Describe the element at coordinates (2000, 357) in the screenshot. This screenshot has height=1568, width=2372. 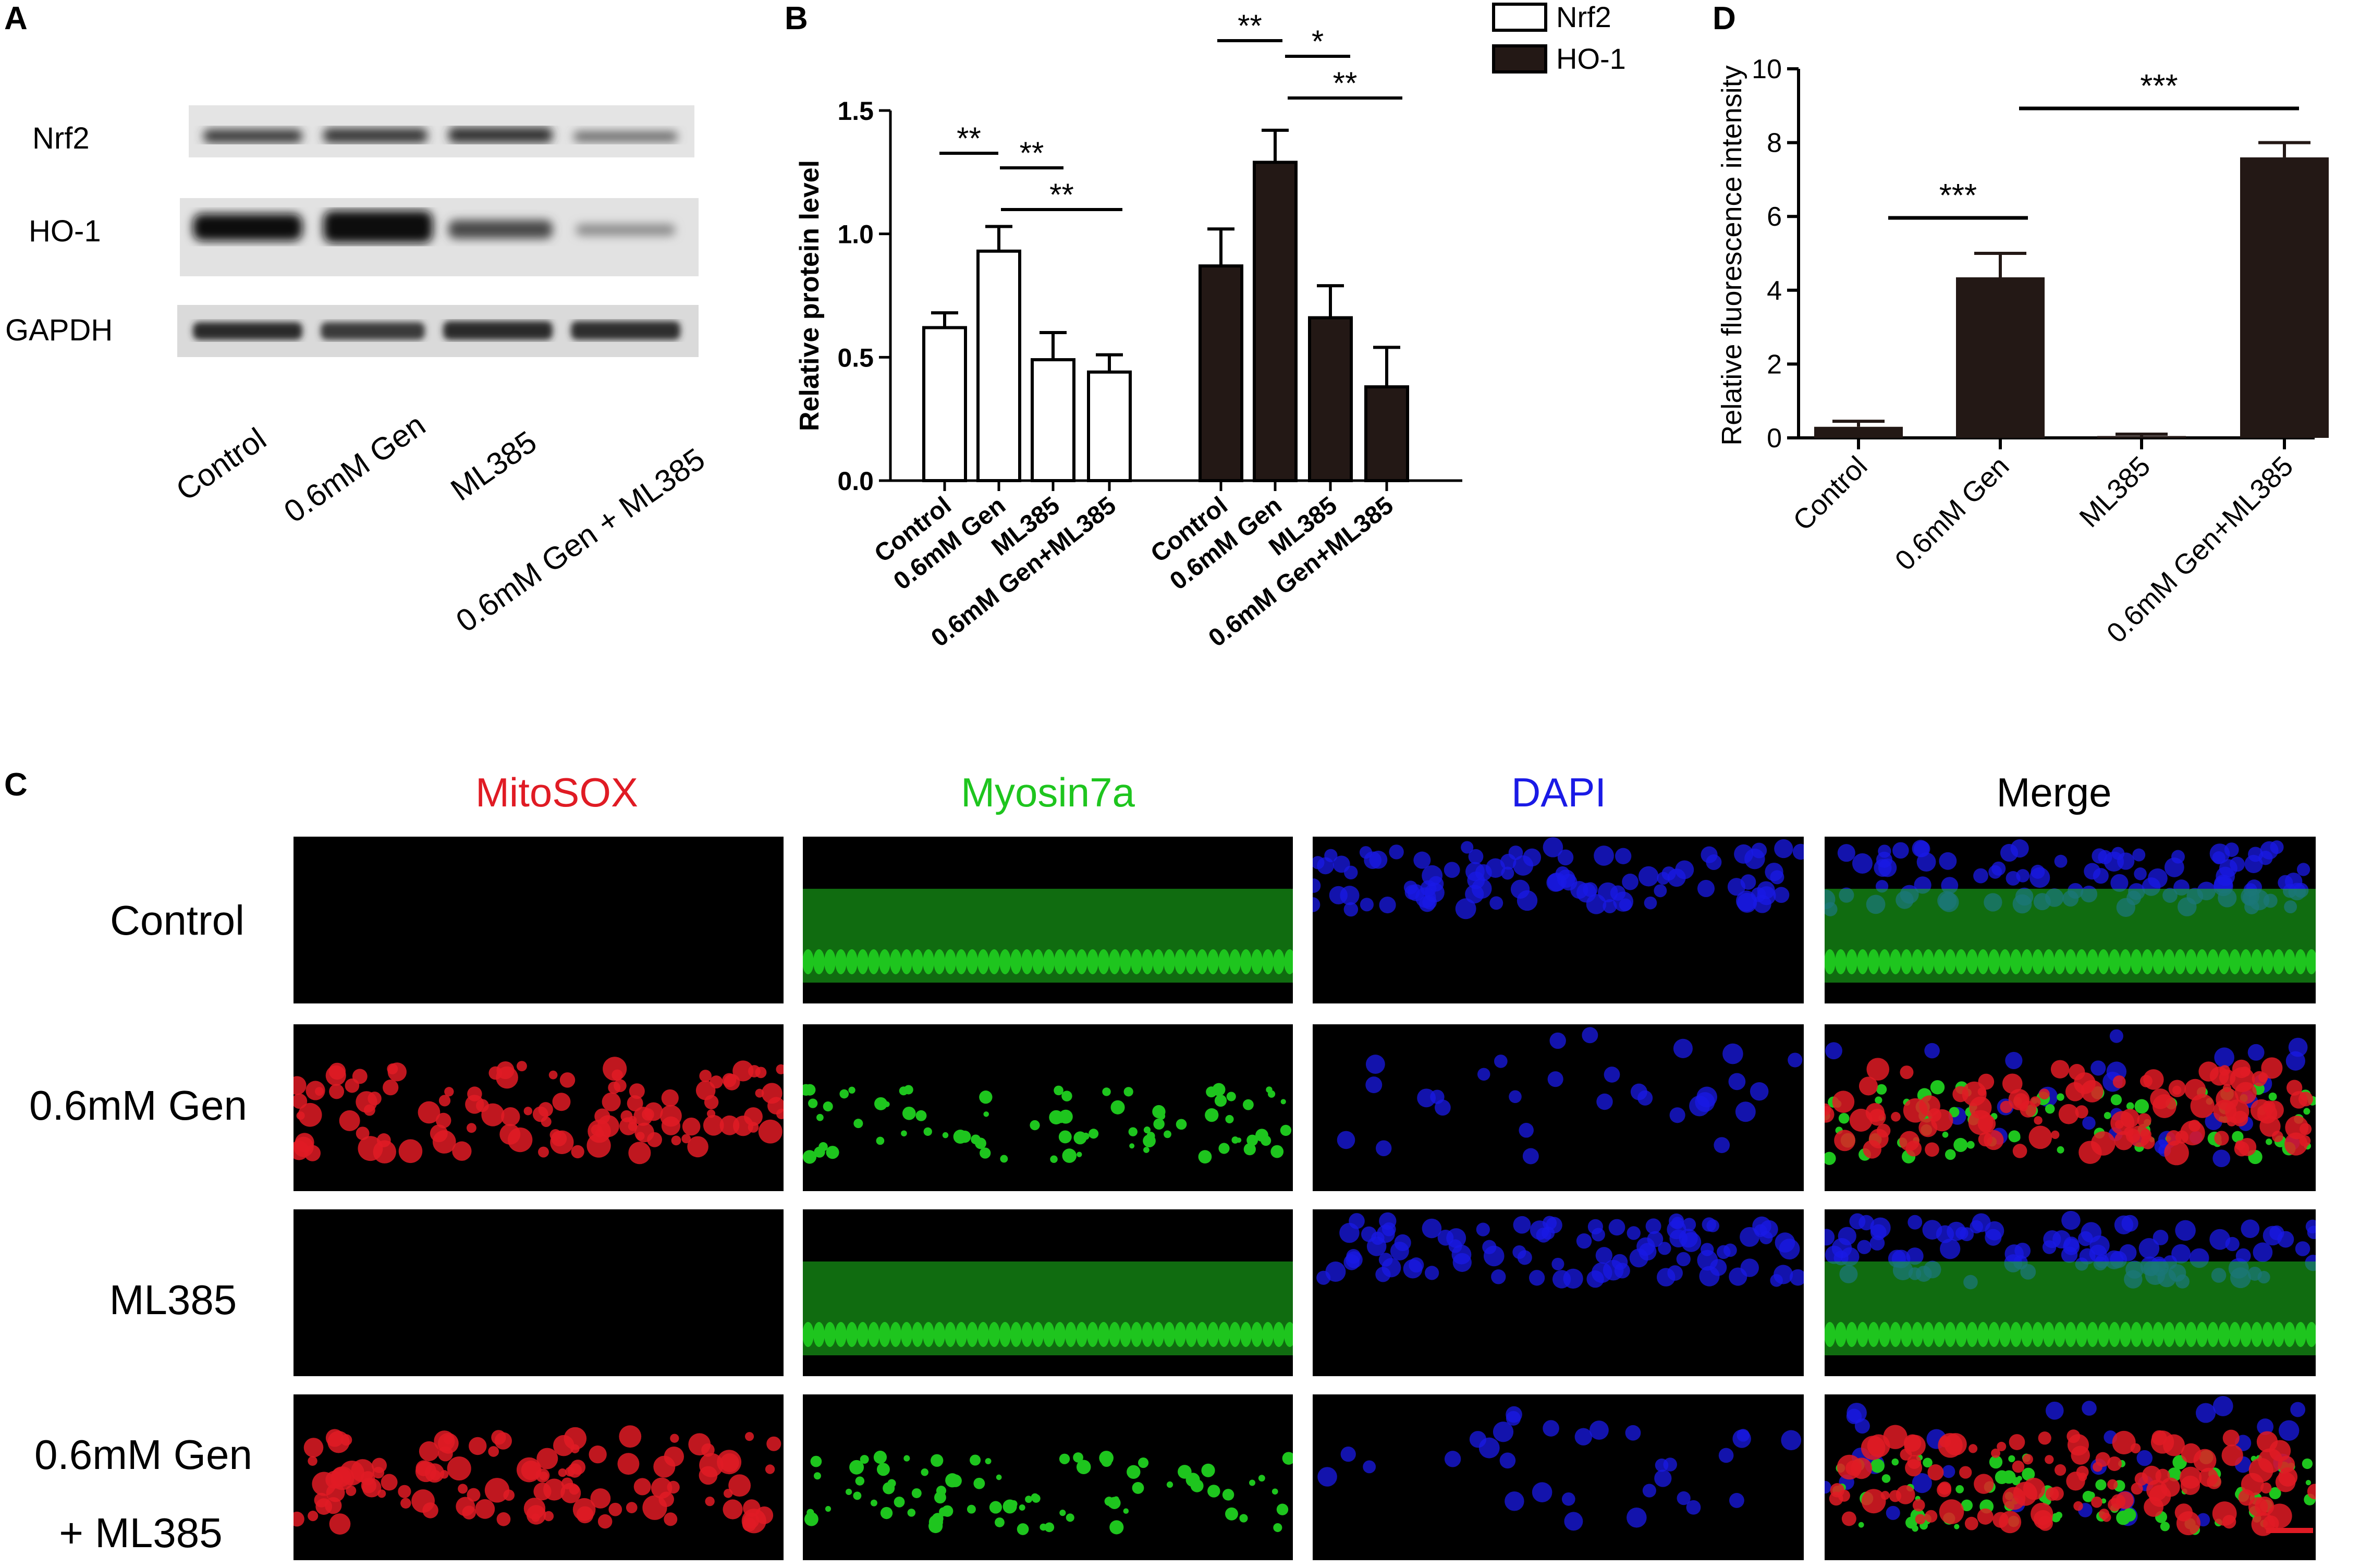
I see `d-bar` at that location.